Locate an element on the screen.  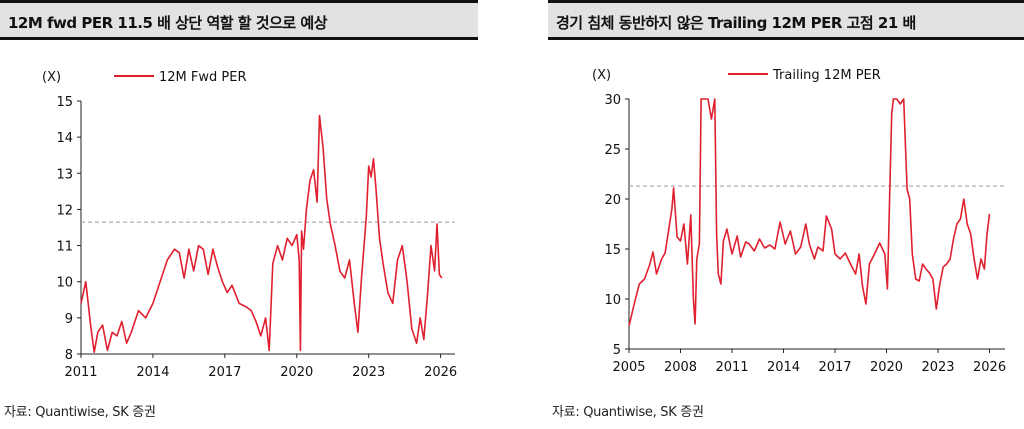
y-tick-label: 12 is located at coordinates (64, 210).